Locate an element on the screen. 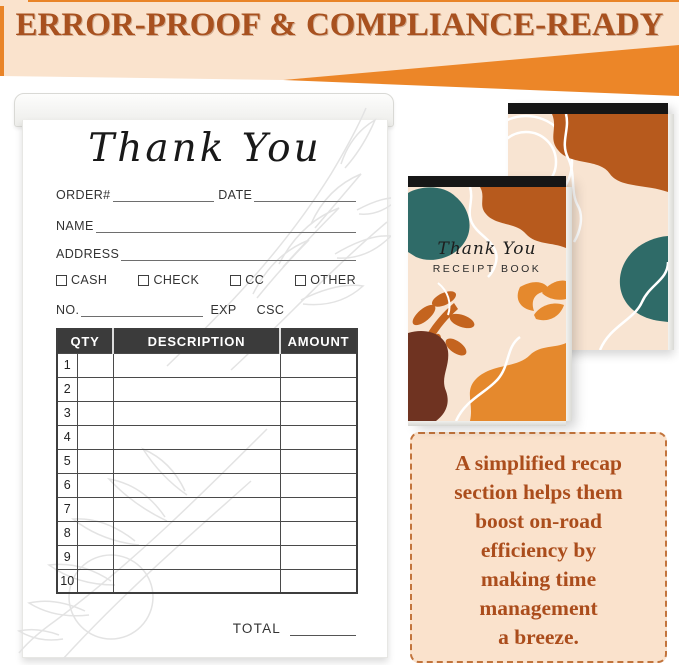 This screenshot has width=679, height=665. exp-label: EXP is located at coordinates (223, 310).